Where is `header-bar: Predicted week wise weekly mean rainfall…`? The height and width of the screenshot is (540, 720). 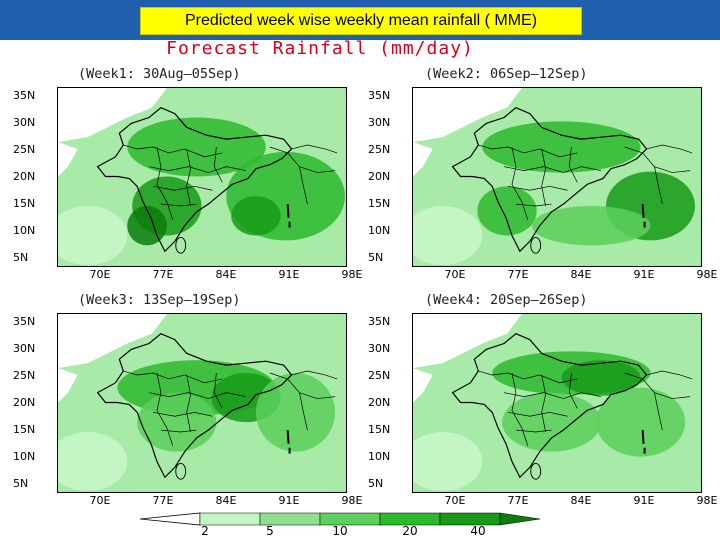
header-bar: Predicted week wise weekly mean rainfall… is located at coordinates (360, 20).